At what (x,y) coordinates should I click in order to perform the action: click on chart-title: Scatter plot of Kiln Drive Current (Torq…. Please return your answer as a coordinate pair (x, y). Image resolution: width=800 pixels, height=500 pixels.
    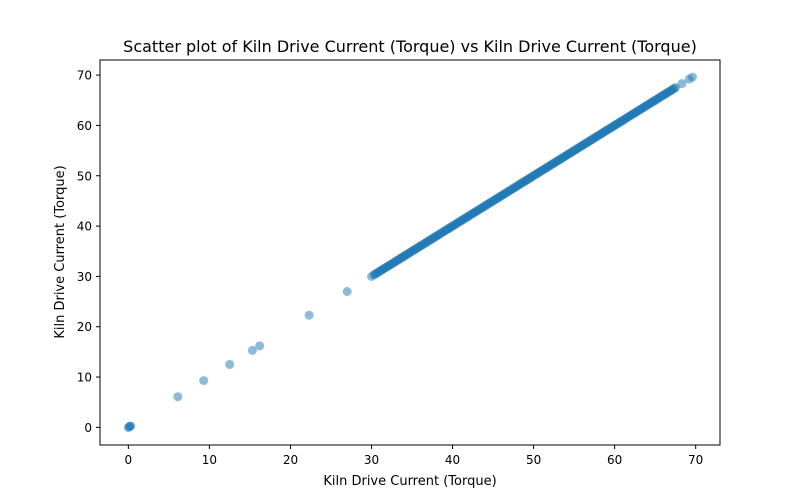
    Looking at the image, I should click on (410, 46).